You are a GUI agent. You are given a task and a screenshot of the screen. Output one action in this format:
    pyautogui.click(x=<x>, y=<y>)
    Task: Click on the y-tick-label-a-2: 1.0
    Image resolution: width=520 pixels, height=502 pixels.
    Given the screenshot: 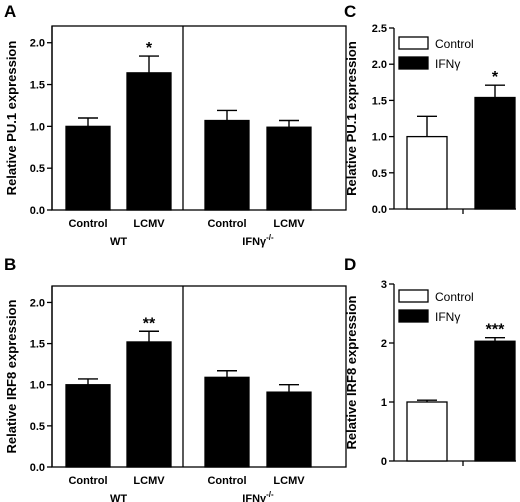 What is the action you would take?
    pyautogui.click(x=37, y=127)
    